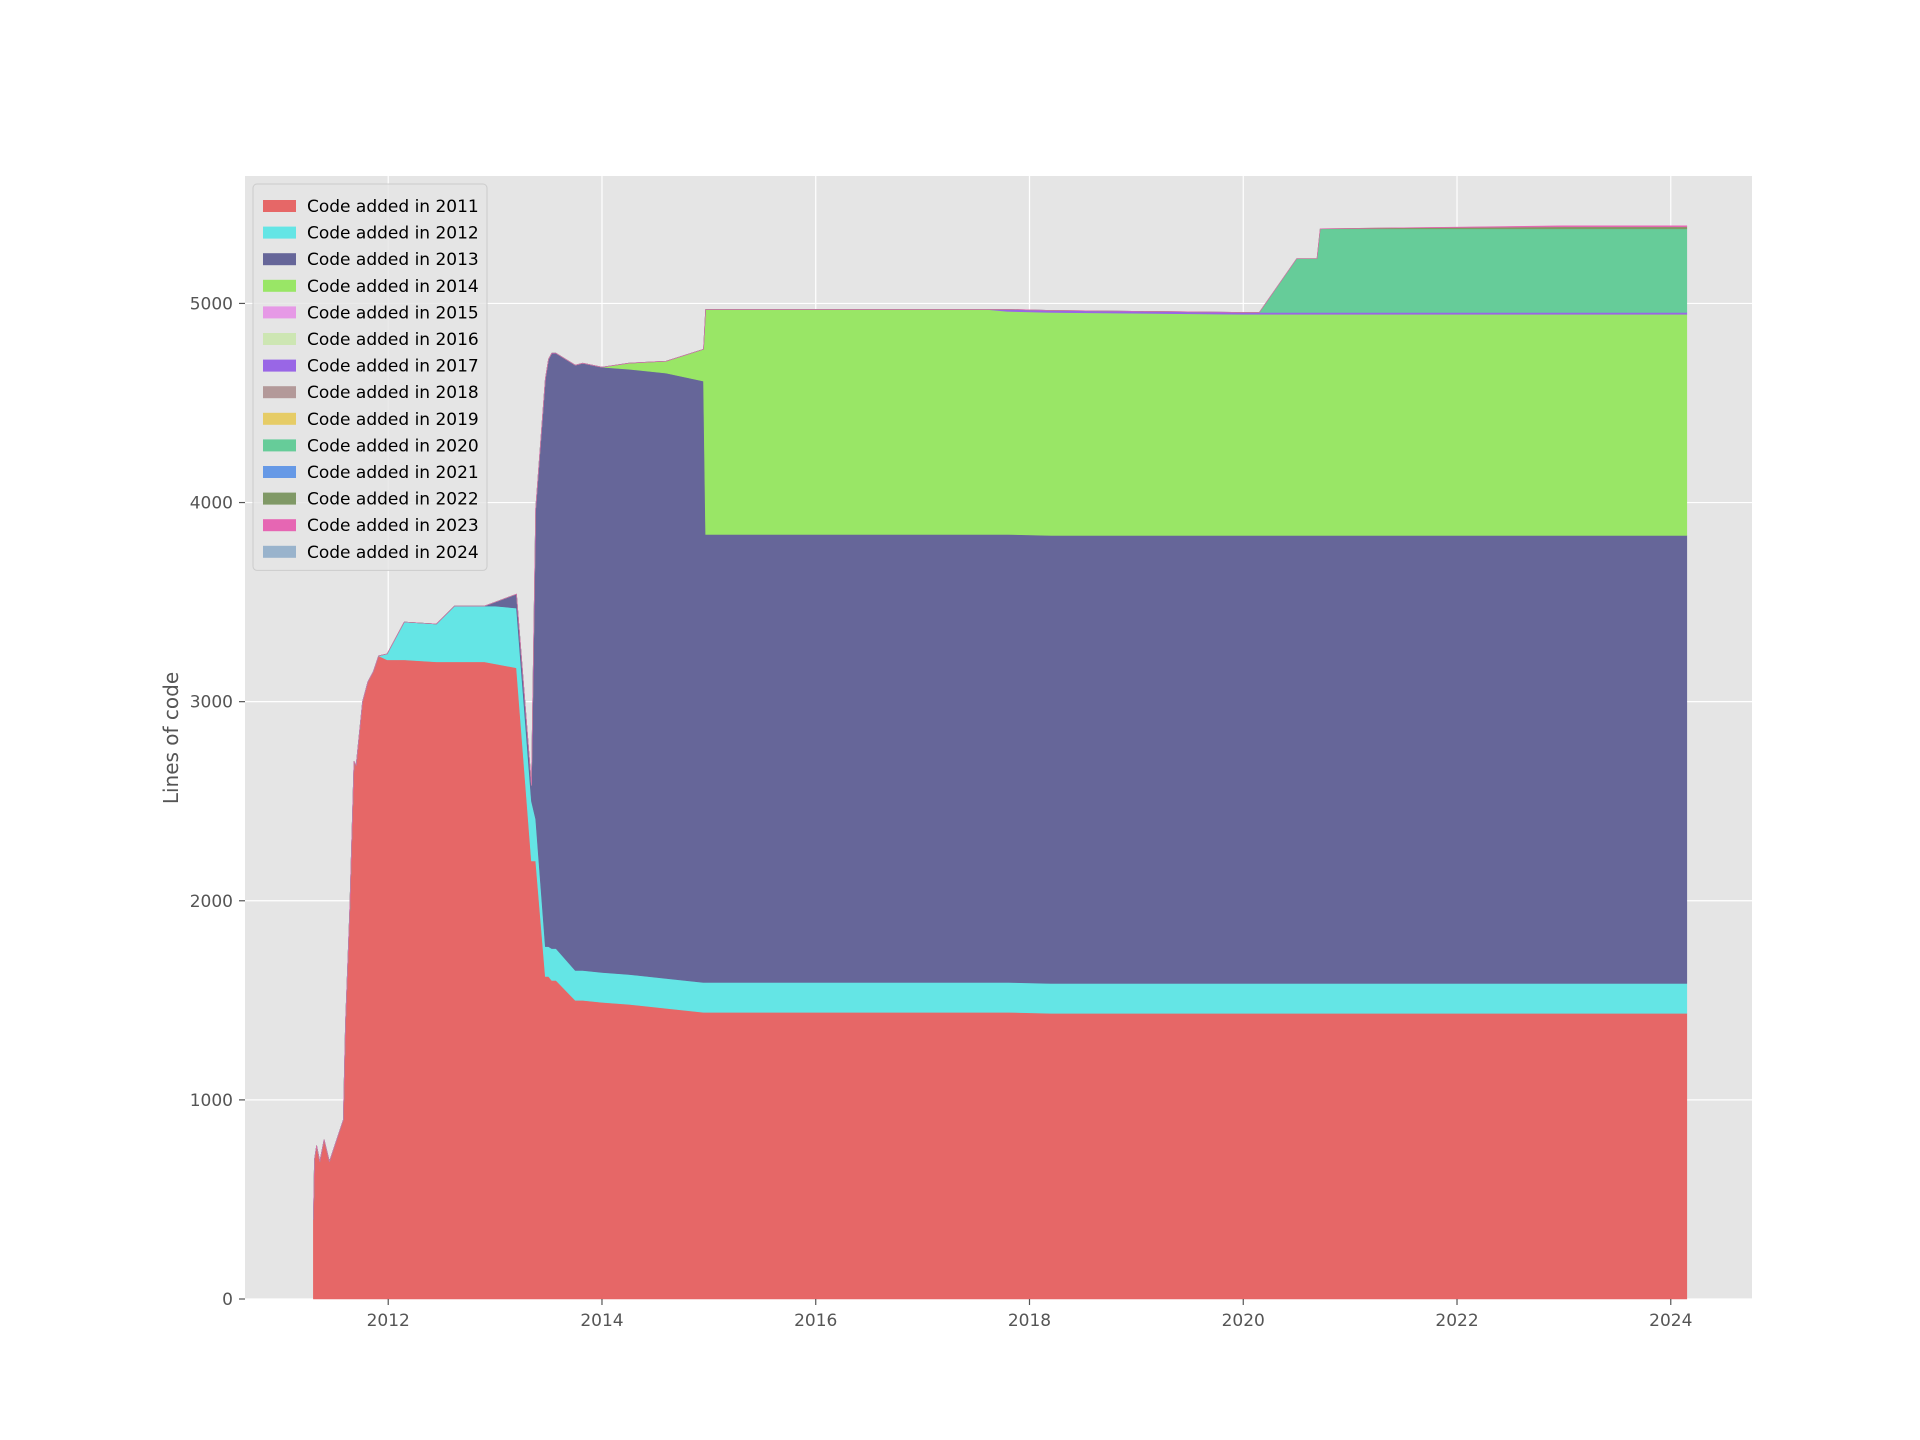 This screenshot has width=1920, height=1440. What do you see at coordinates (393, 260) in the screenshot?
I see `legend-label: Code added in 2013` at bounding box center [393, 260].